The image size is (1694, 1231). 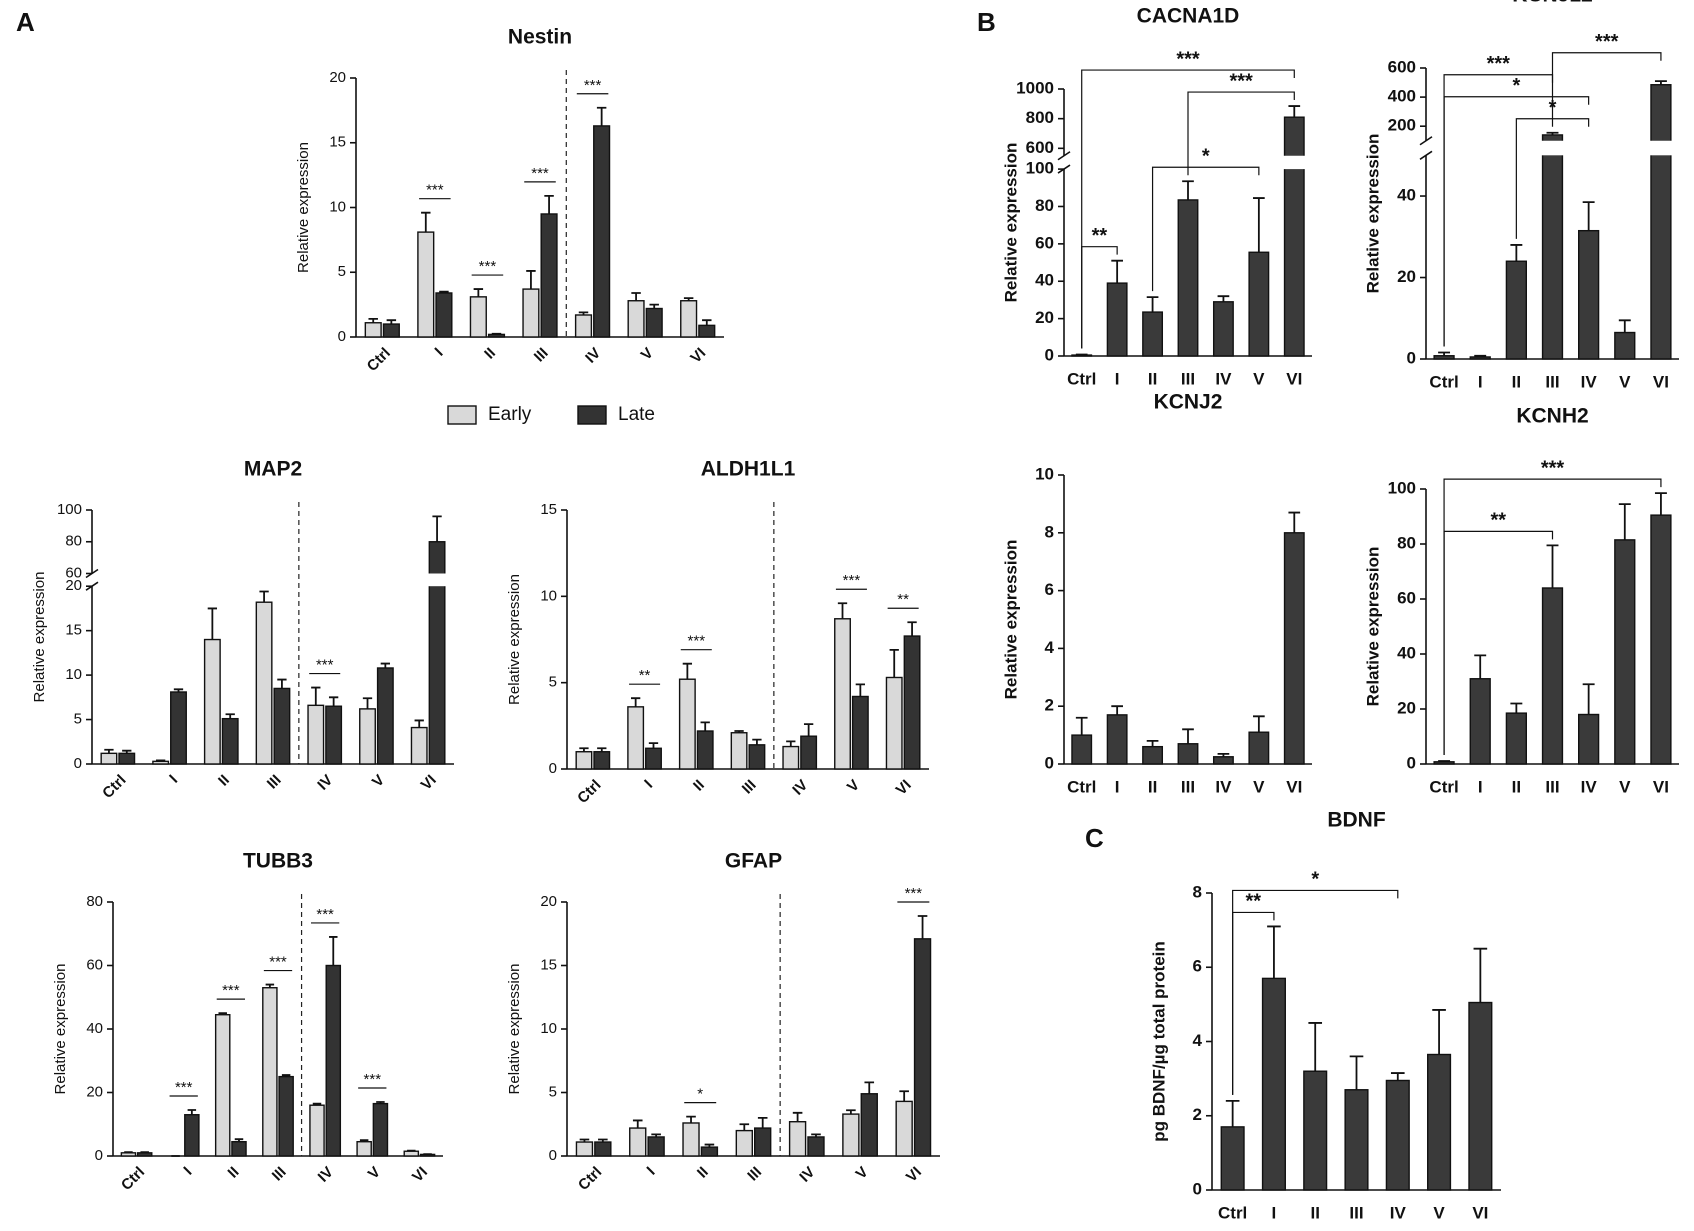 I want to click on chart-title: BDNF, so click(x=1356, y=820).